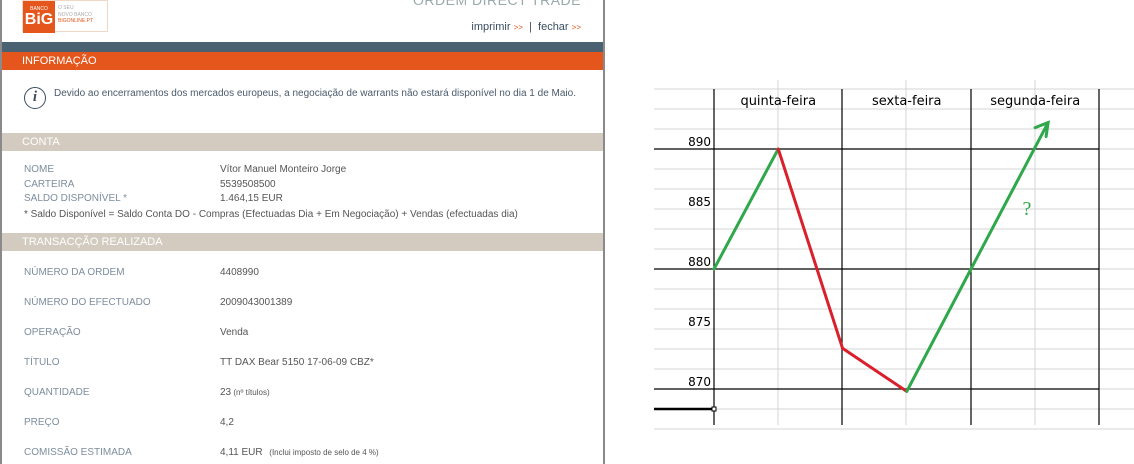  I want to click on y-tick-label: 870, so click(699, 382).